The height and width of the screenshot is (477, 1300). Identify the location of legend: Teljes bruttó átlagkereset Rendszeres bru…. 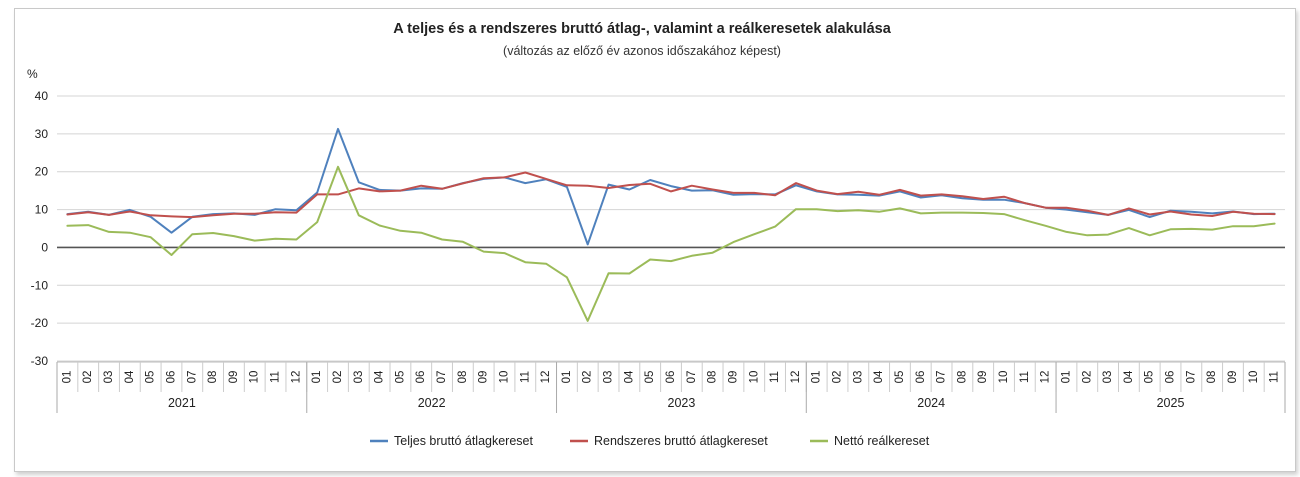
(650, 441).